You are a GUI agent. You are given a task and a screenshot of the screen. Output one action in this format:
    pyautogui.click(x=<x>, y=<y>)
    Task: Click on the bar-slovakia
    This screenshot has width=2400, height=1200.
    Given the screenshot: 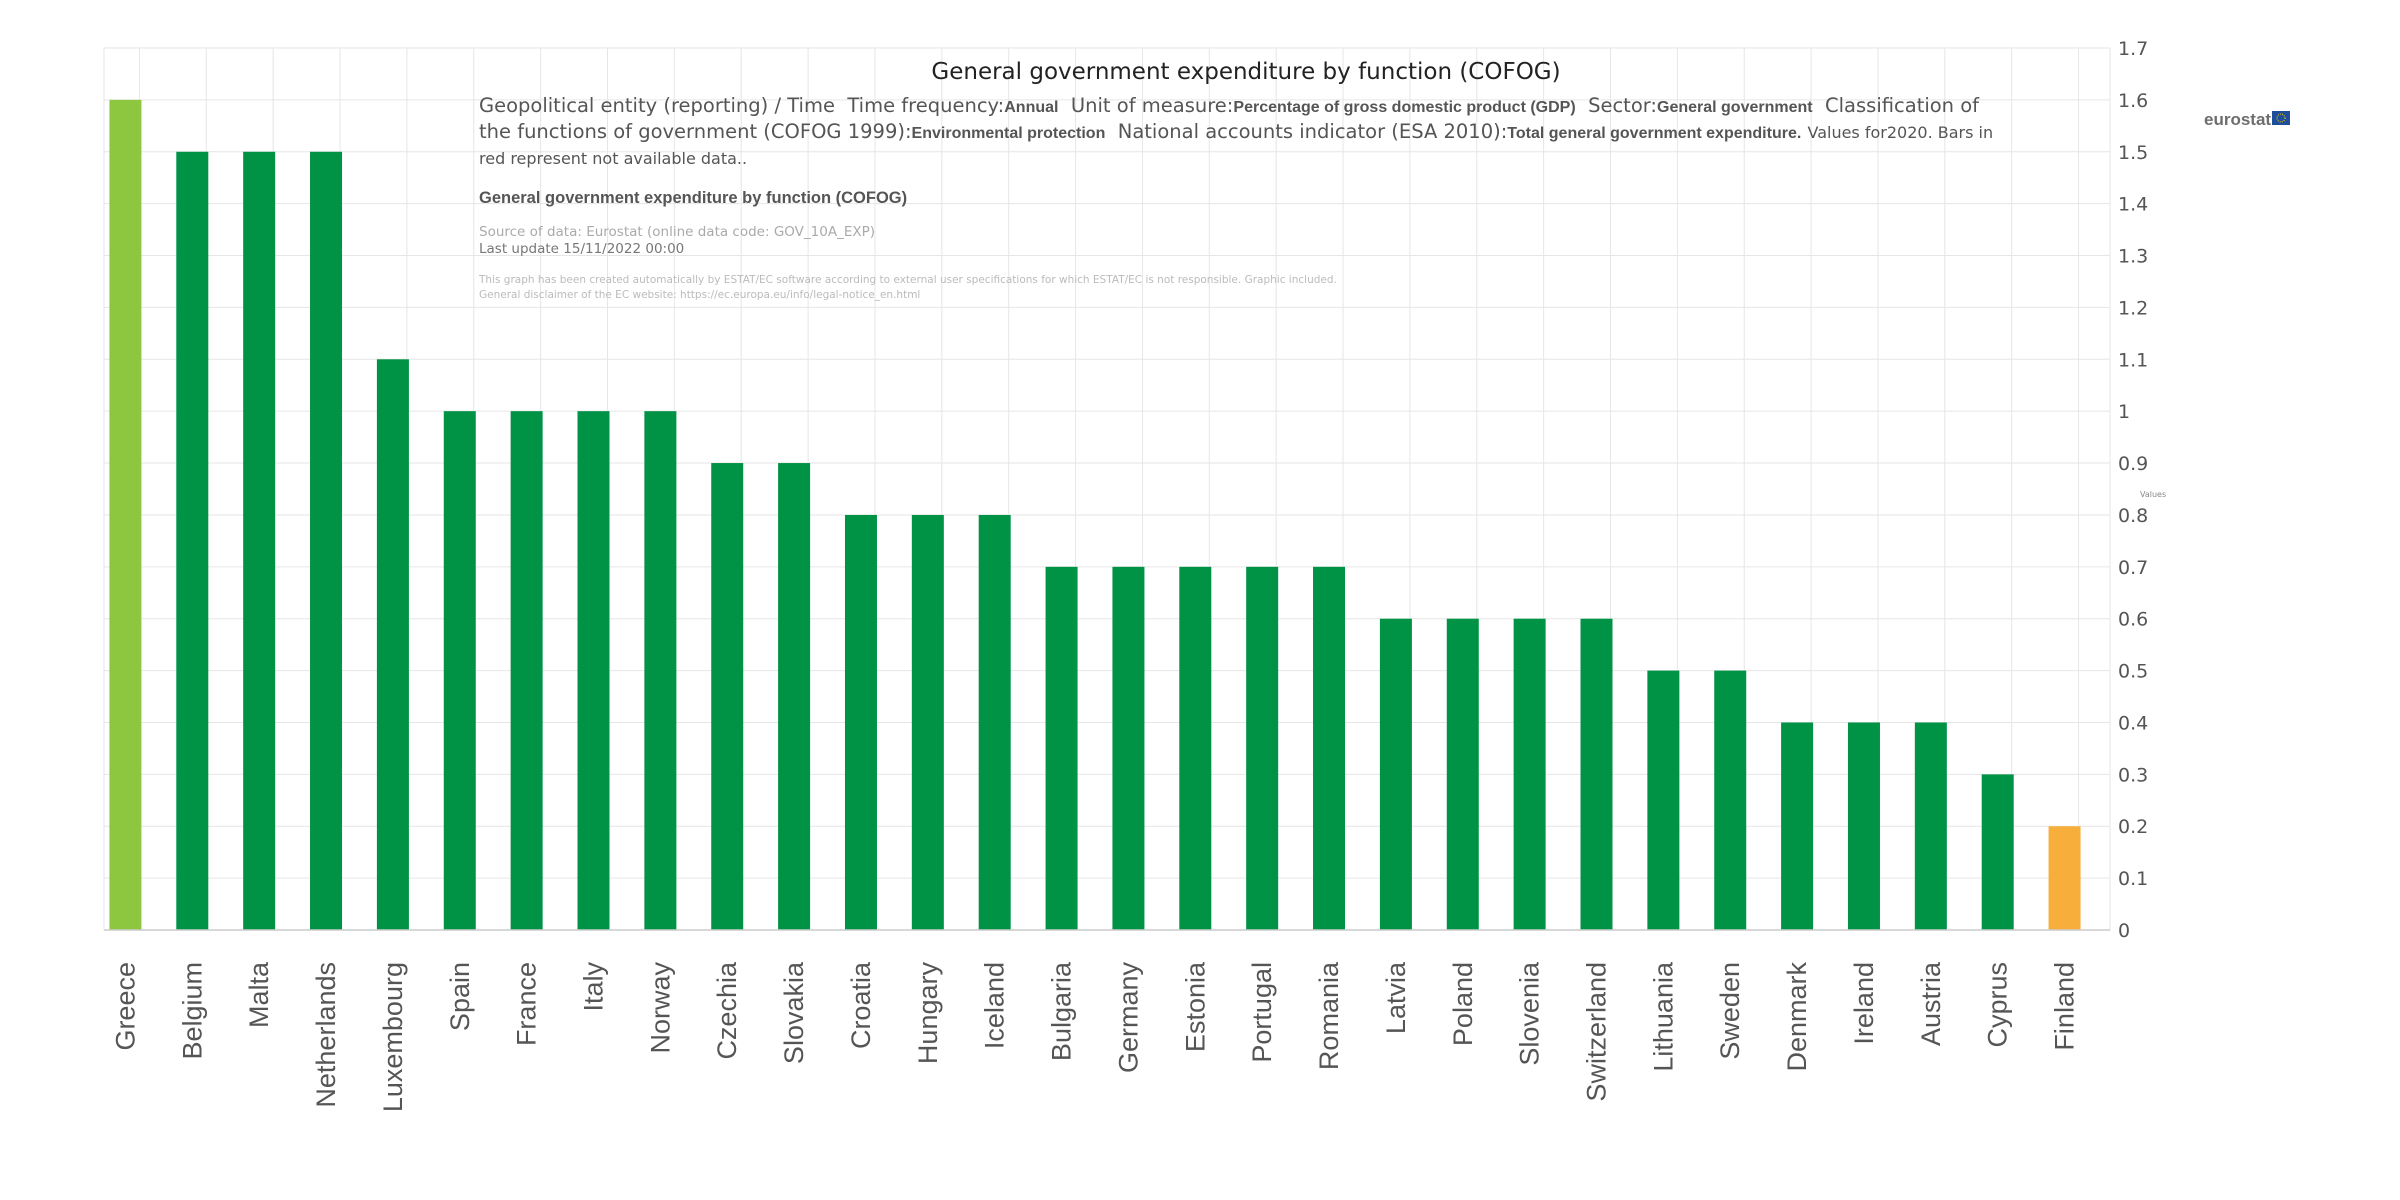 What is the action you would take?
    pyautogui.click(x=794, y=696)
    